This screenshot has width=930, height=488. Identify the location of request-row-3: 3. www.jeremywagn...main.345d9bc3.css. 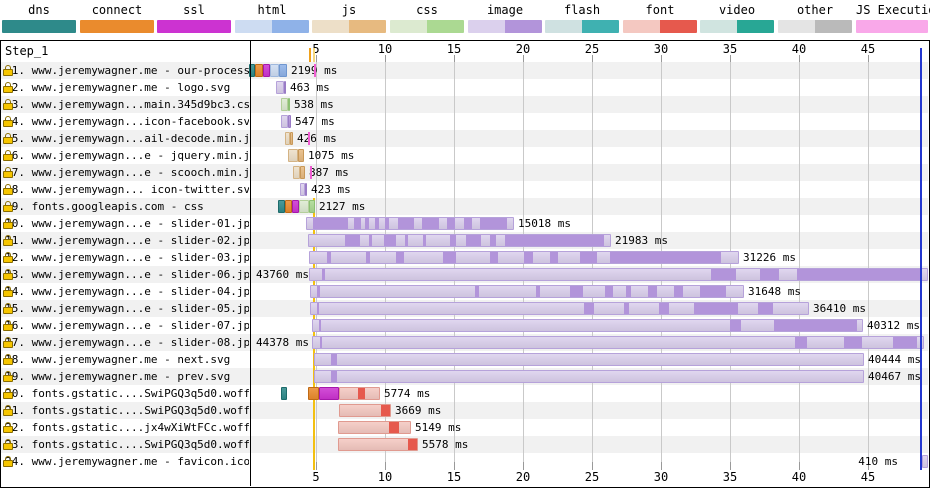
(125, 104).